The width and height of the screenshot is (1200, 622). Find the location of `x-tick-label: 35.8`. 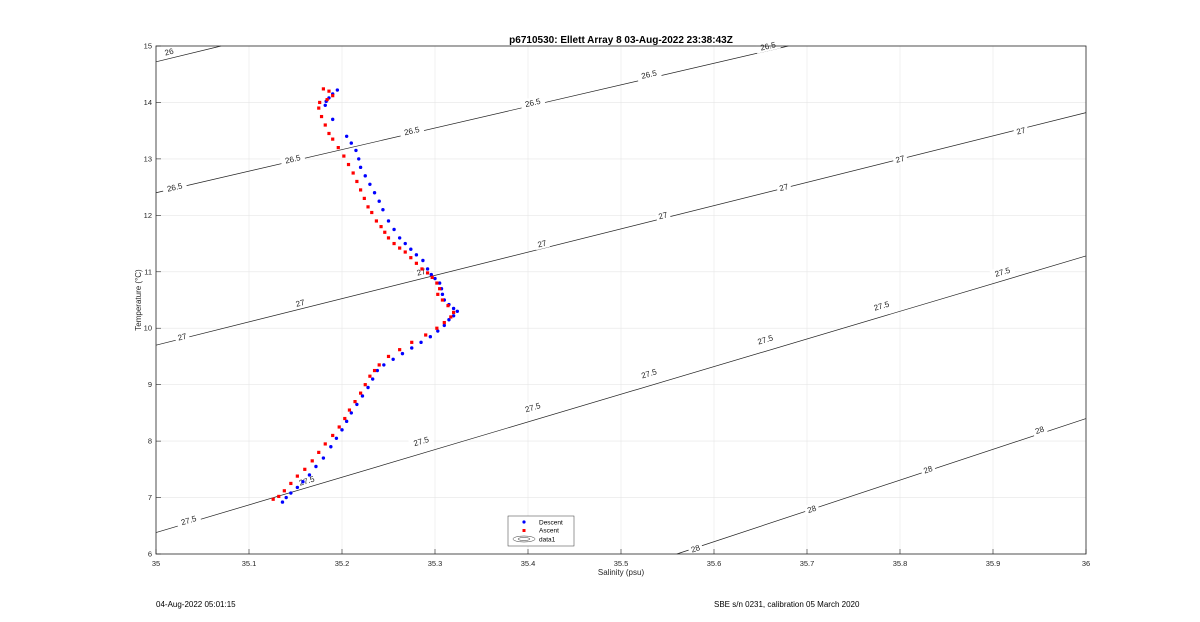

x-tick-label: 35.8 is located at coordinates (900, 563).